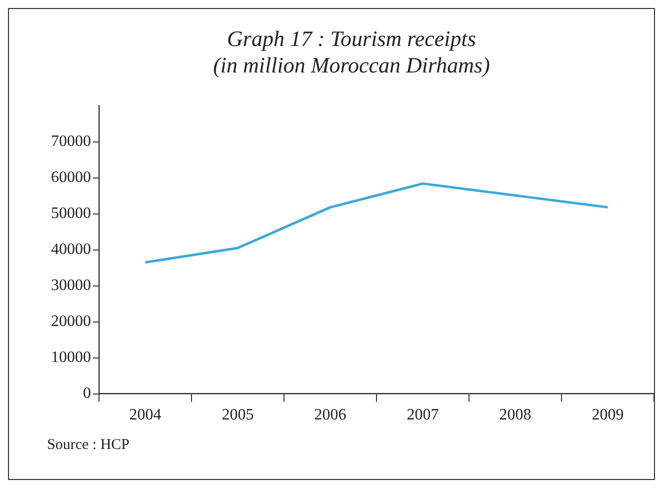 This screenshot has height=488, width=663. What do you see at coordinates (71, 321) in the screenshot?
I see `y-tick-label: 20000` at bounding box center [71, 321].